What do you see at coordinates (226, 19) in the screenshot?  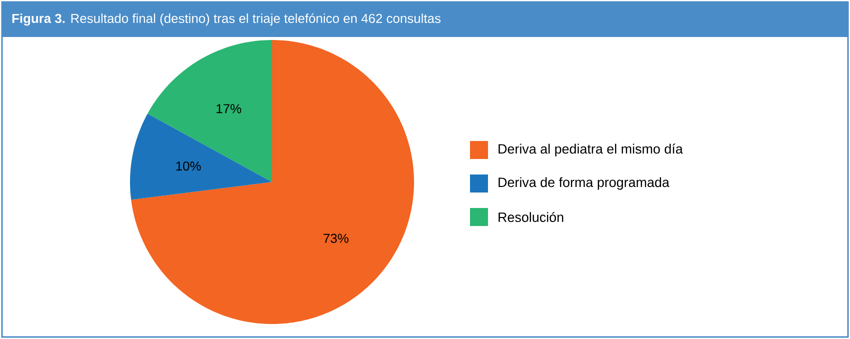 I see `chart-title: Figura 3. Resultado final (destino) tras el triaje telefónico en 462 consultas` at bounding box center [226, 19].